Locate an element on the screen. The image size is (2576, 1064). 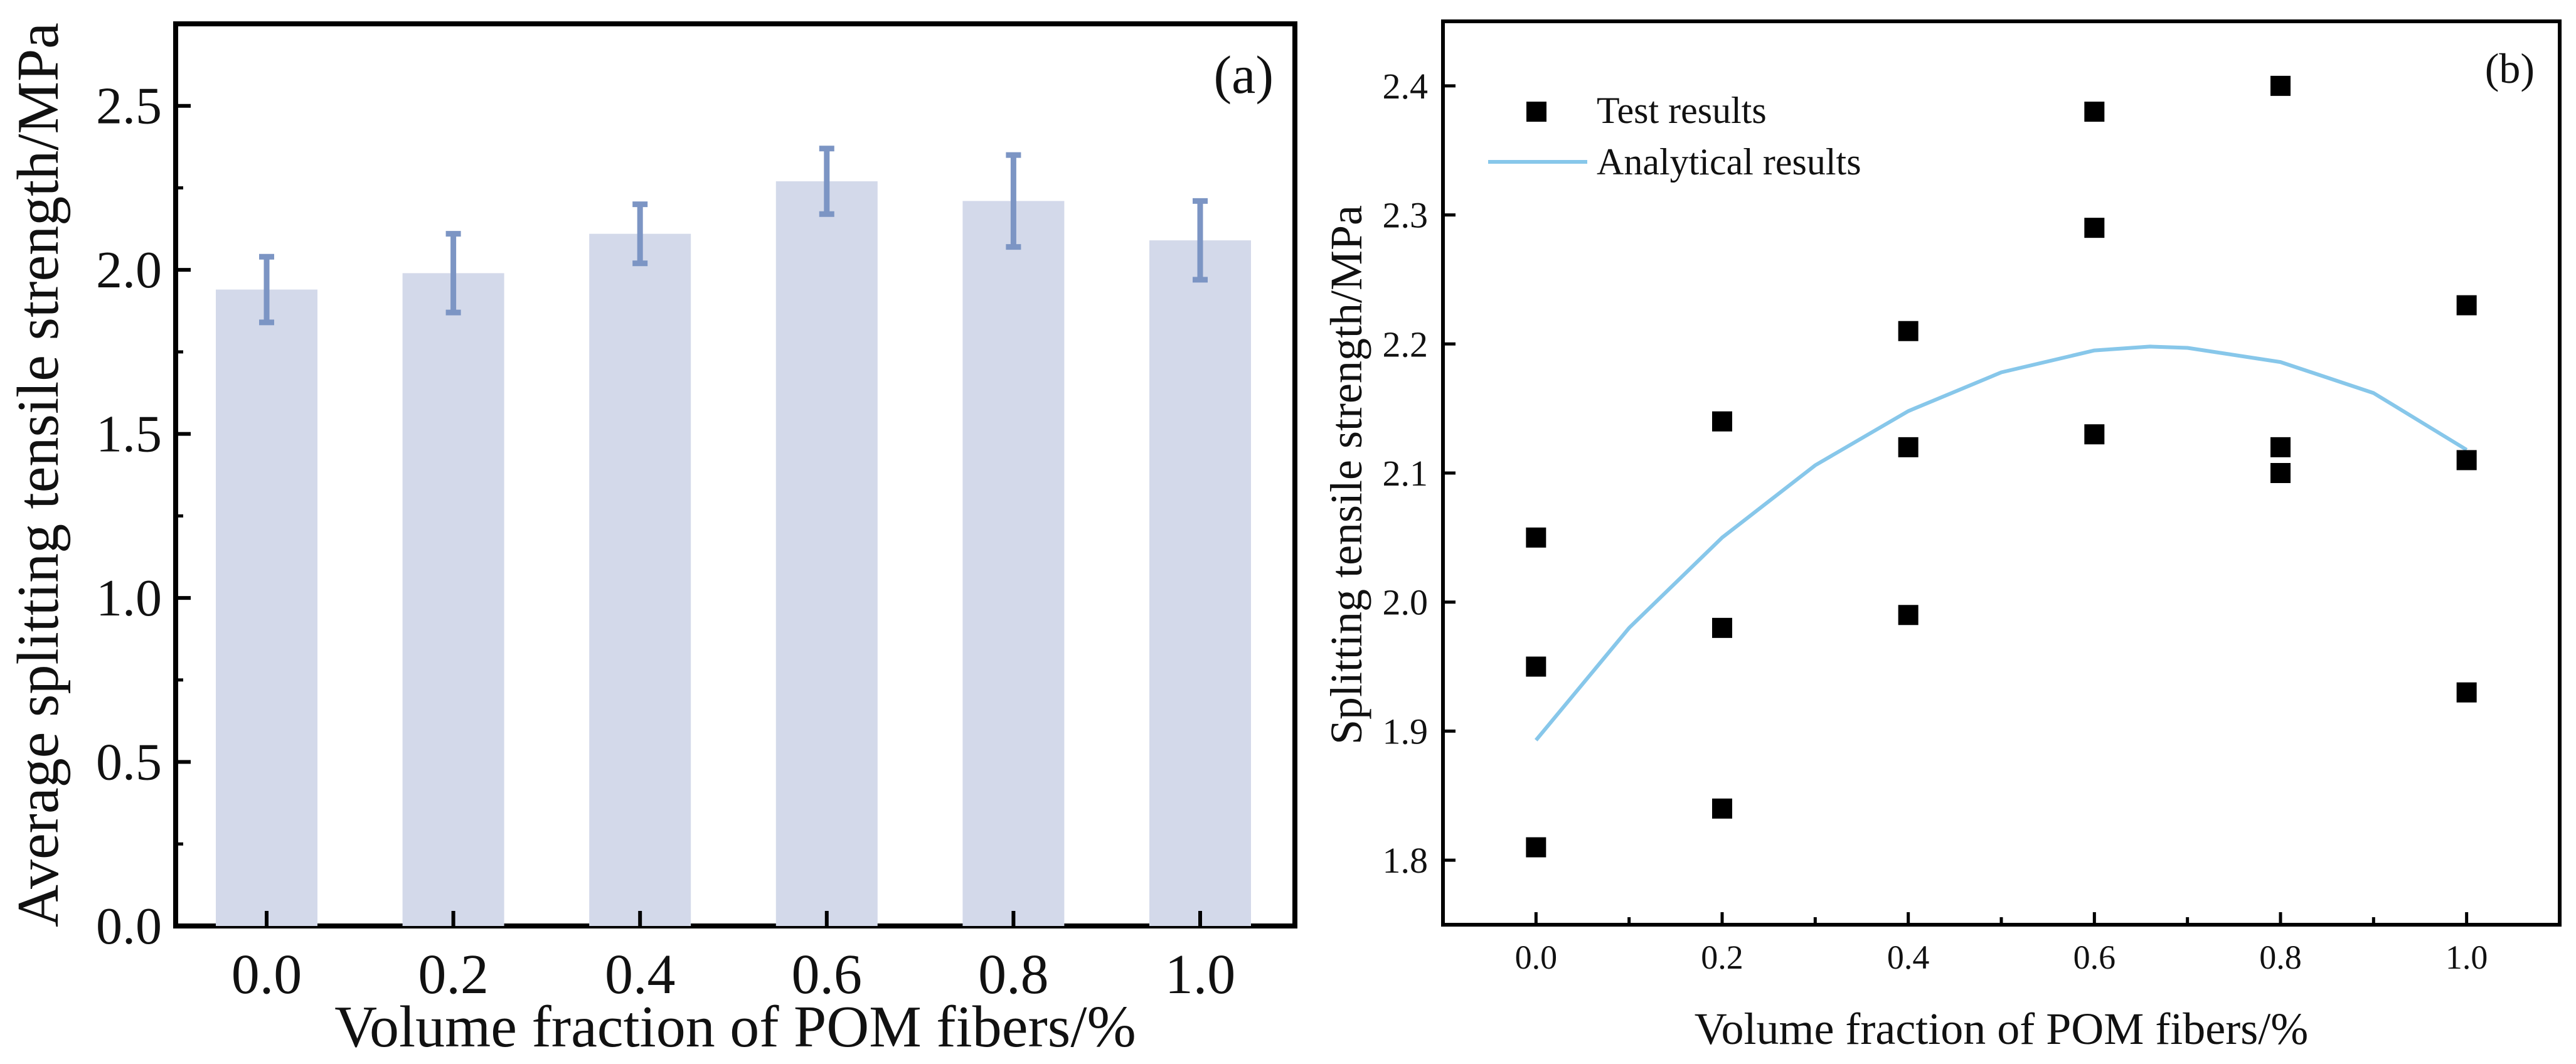
panel-b-y-axis: 1.8 1.9 2.0 2.1 2.2 2.3 2.4 is located at coordinates (1420, 473).